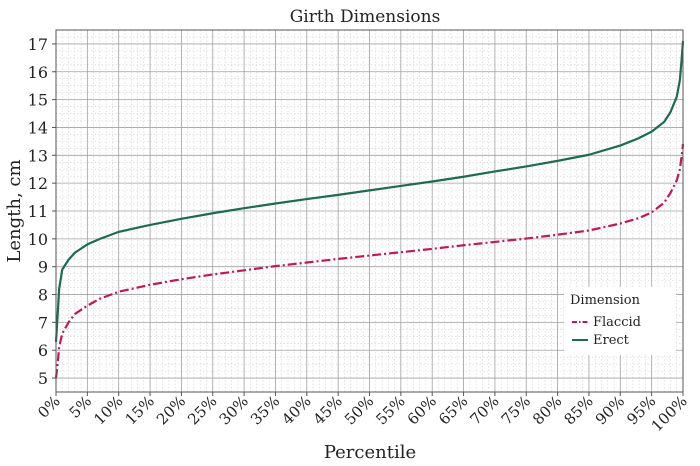 This screenshot has height=466, width=700. I want to click on y-tick-label: 15, so click(38, 100).